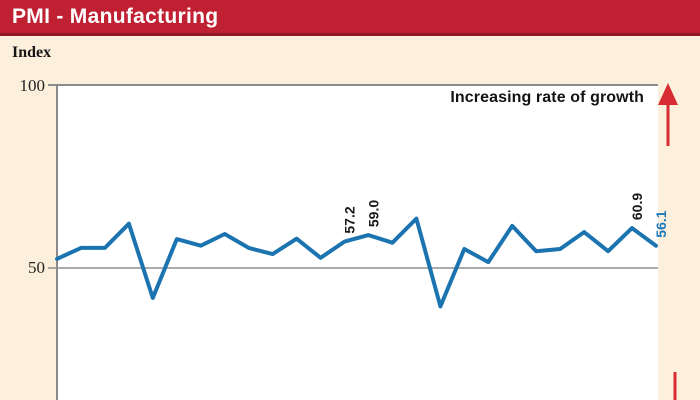  Describe the element at coordinates (661, 223) in the screenshot. I see `data-label-56.1: 56.1` at that location.